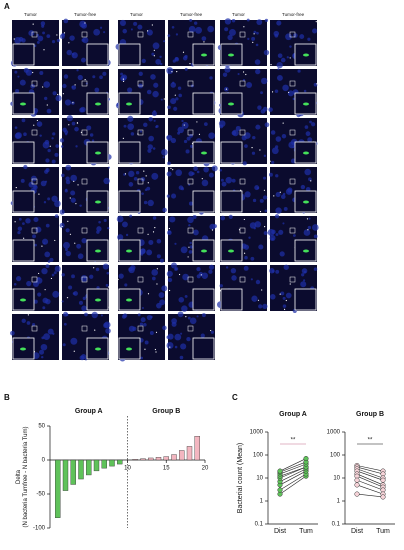 Image resolution: width=404 pixels, height=550 pixels. What do you see at coordinates (231, 299) in the screenshot?
I see `inset` at bounding box center [231, 299].